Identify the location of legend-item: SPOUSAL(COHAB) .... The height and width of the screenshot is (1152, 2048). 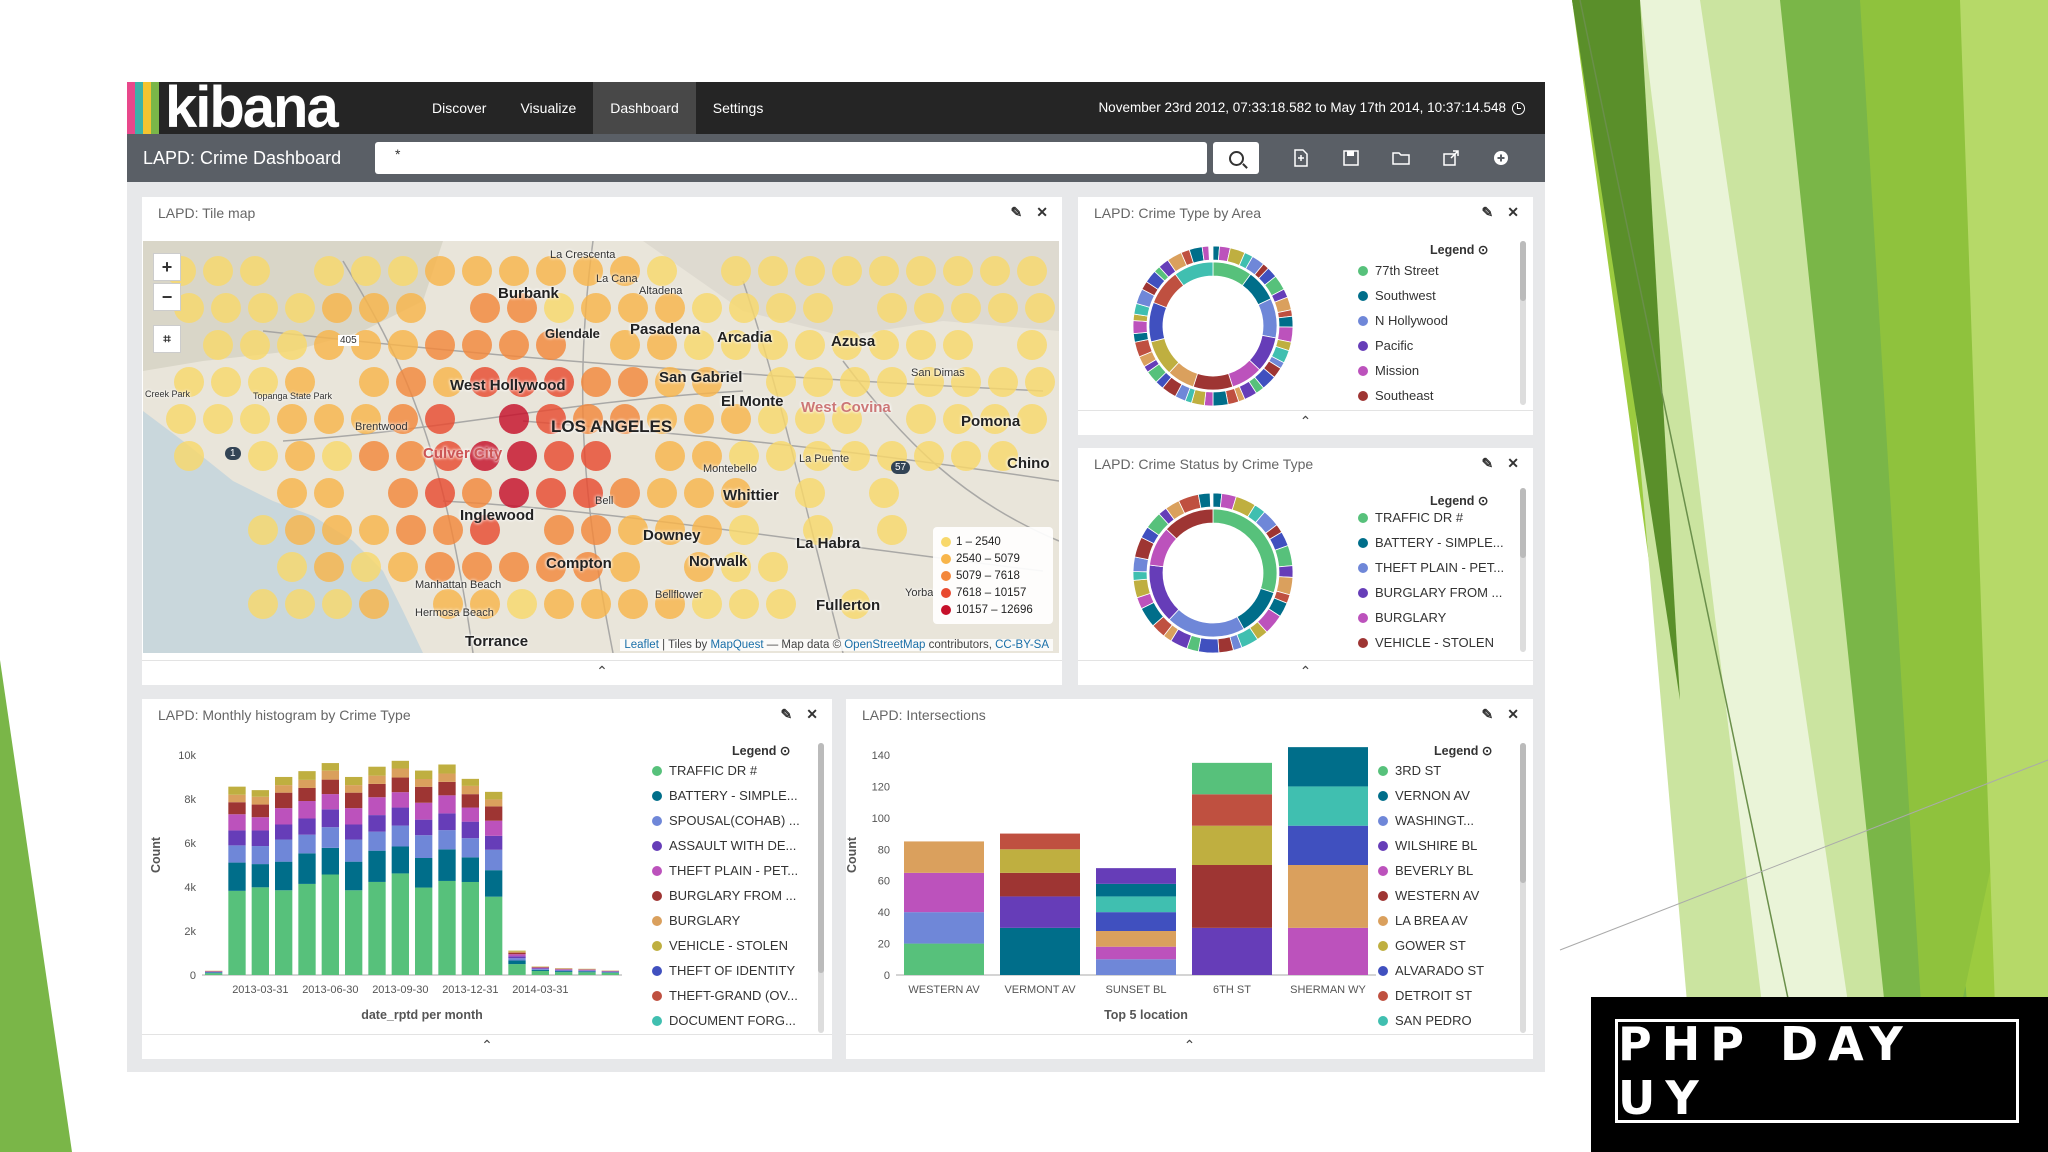
(726, 820).